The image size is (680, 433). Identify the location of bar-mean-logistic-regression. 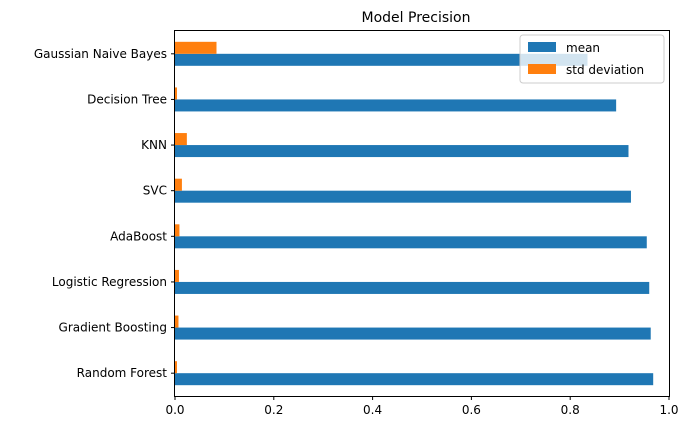
(412, 287).